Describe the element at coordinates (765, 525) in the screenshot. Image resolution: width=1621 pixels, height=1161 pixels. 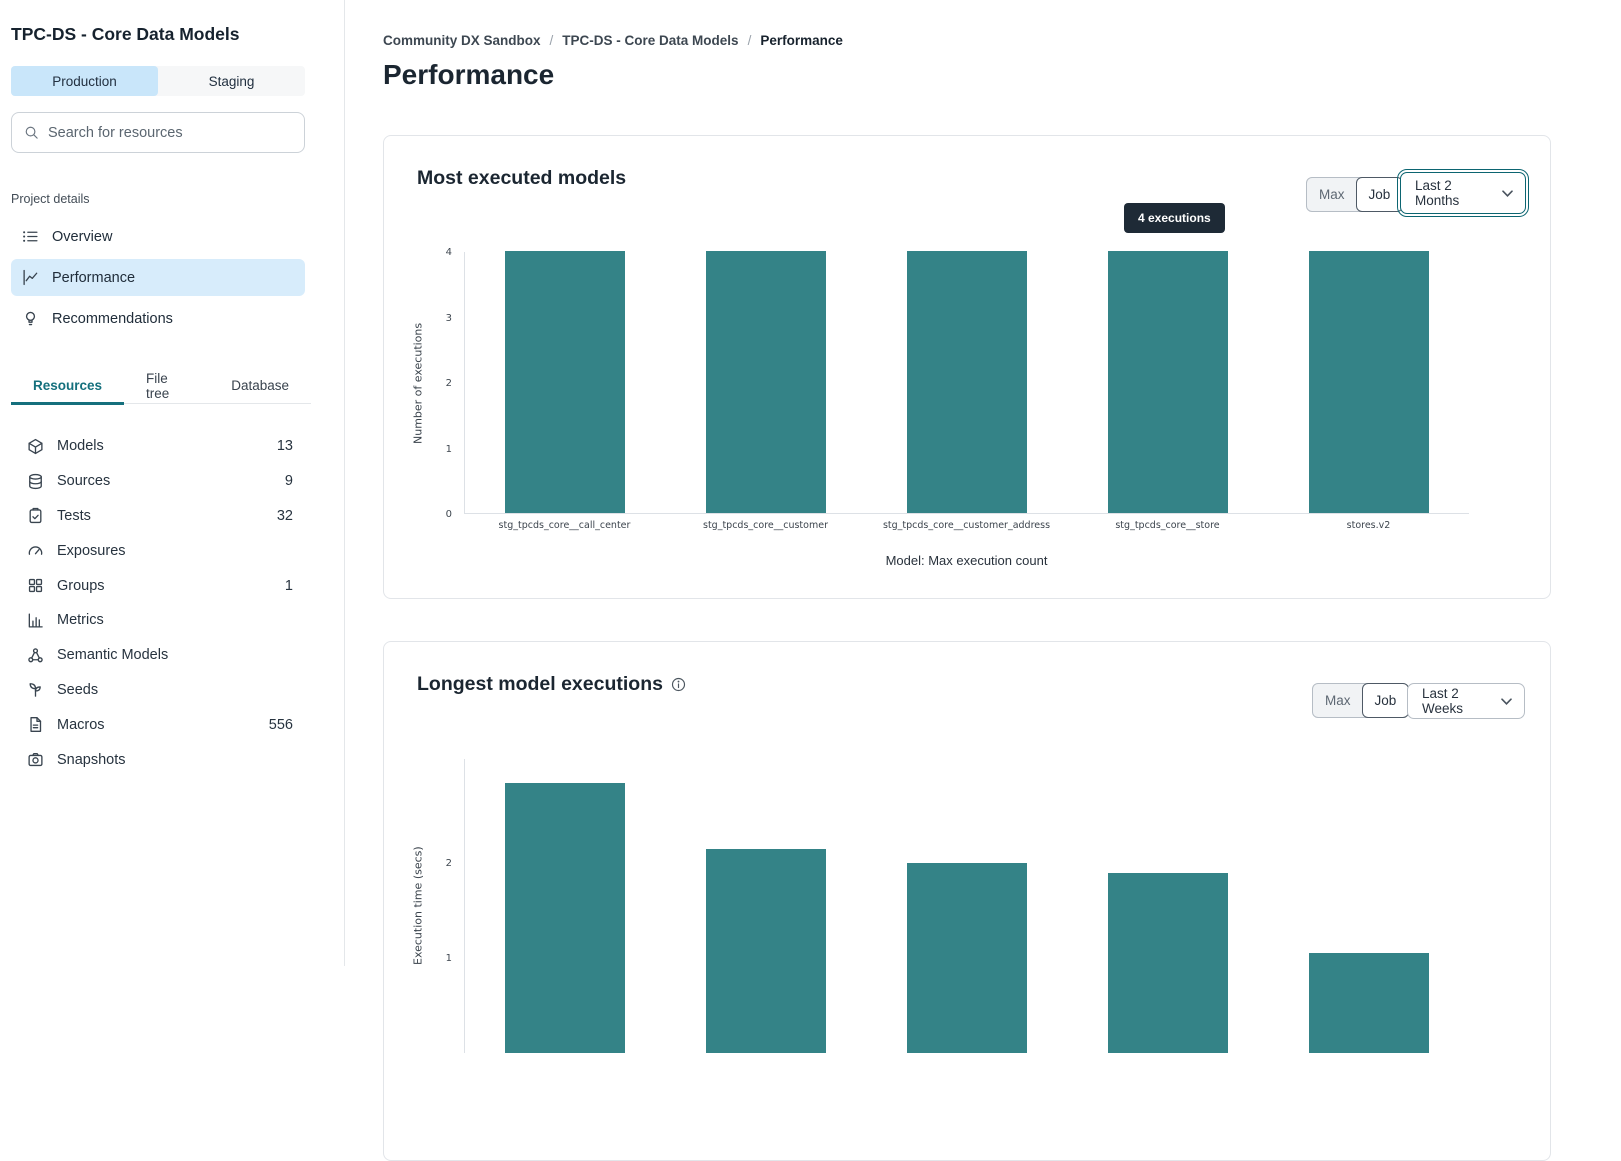
I see `x-tick-label: stg_tpcds_core__customer` at that location.